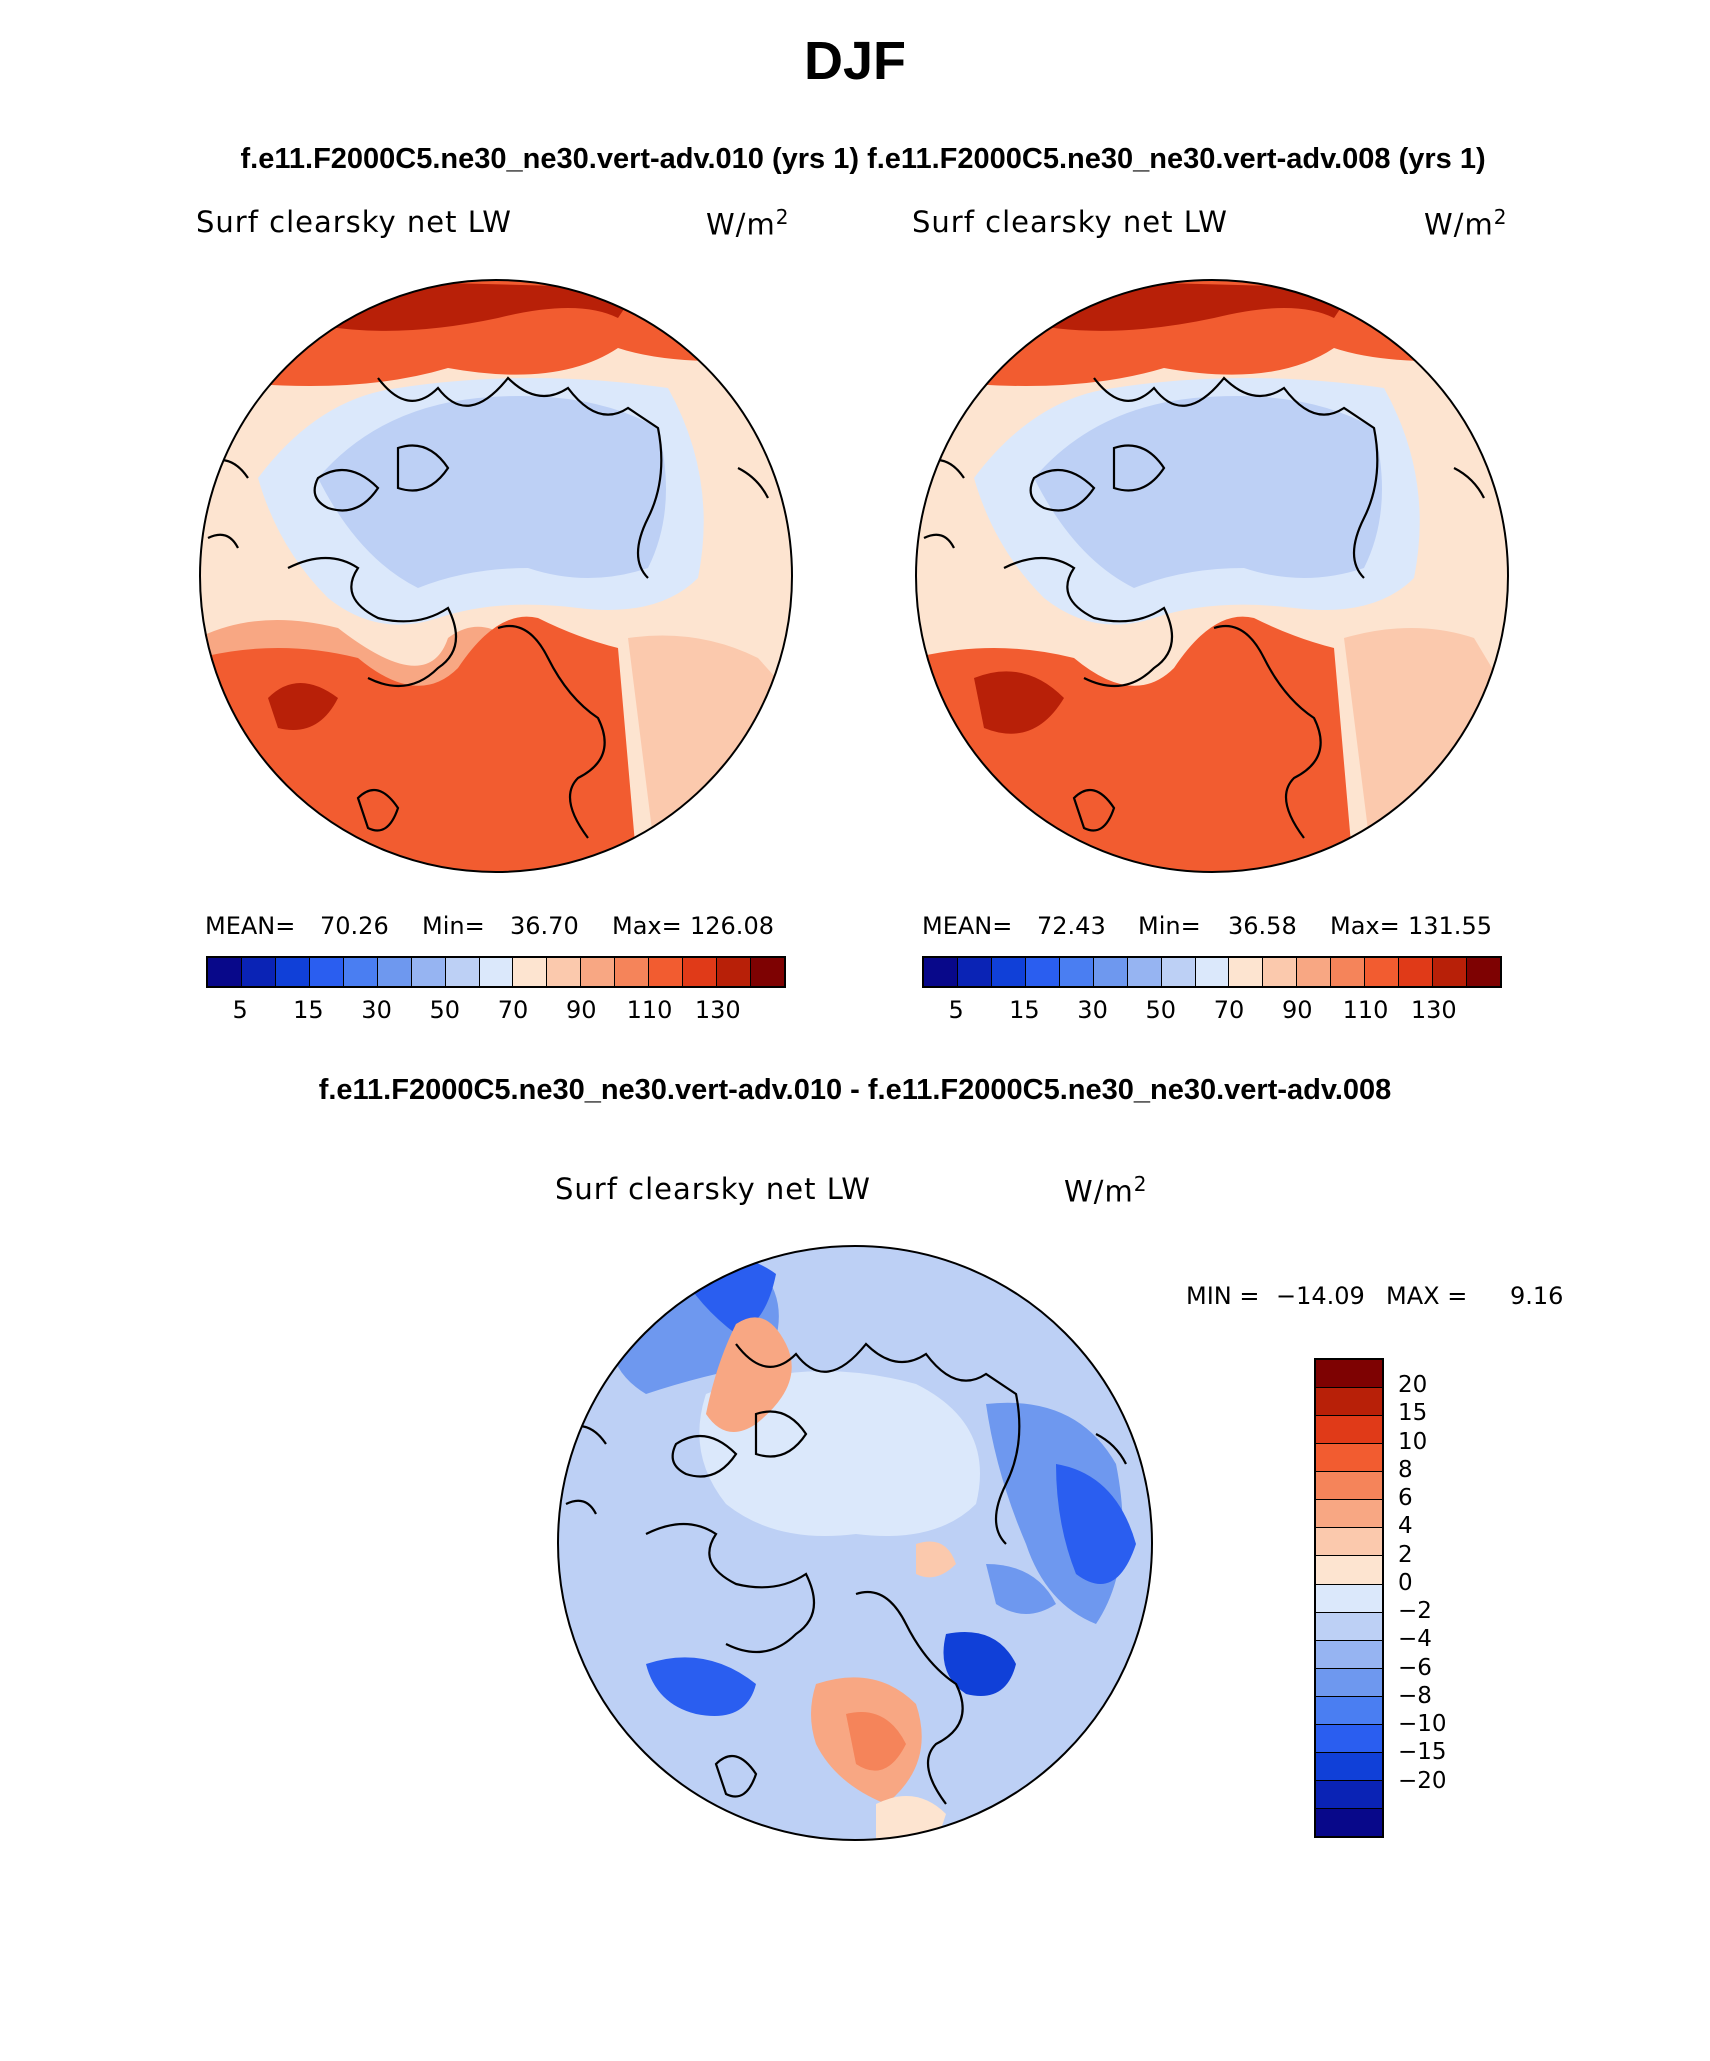 This screenshot has height=2061, width=1710. I want to click on colorbar-tick-label: −15, so click(1422, 1752).